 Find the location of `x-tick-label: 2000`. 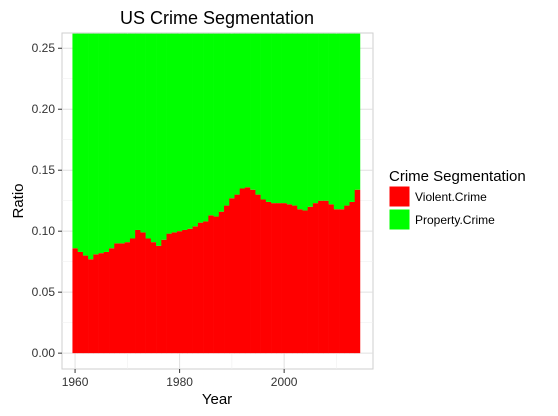

x-tick-label: 2000 is located at coordinates (284, 382).